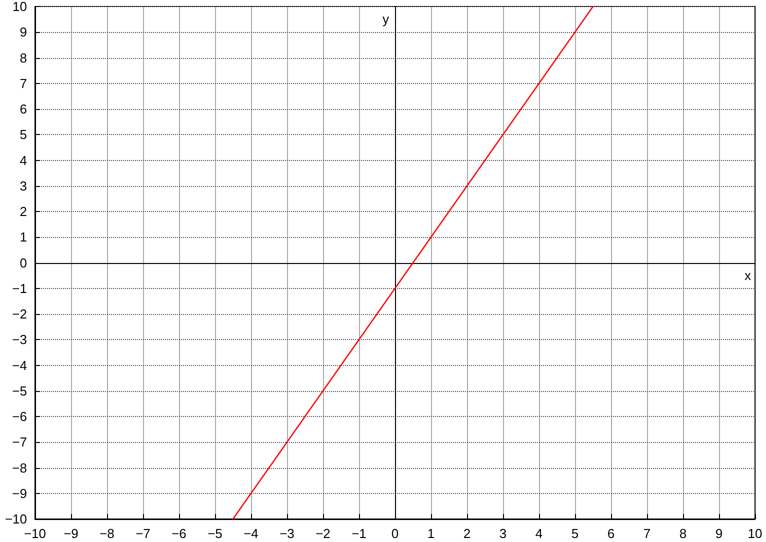  I want to click on x-tick-label: −7, so click(143, 533).